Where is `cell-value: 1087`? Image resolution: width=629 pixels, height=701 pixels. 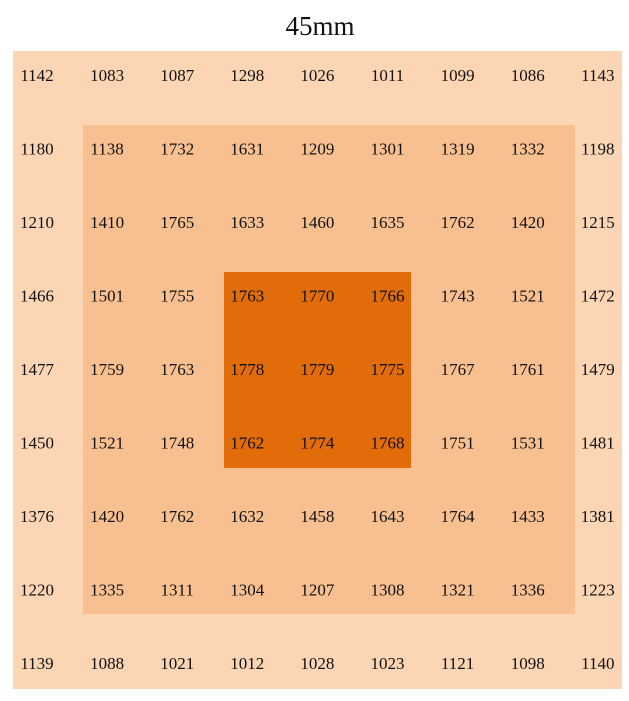 cell-value: 1087 is located at coordinates (177, 75).